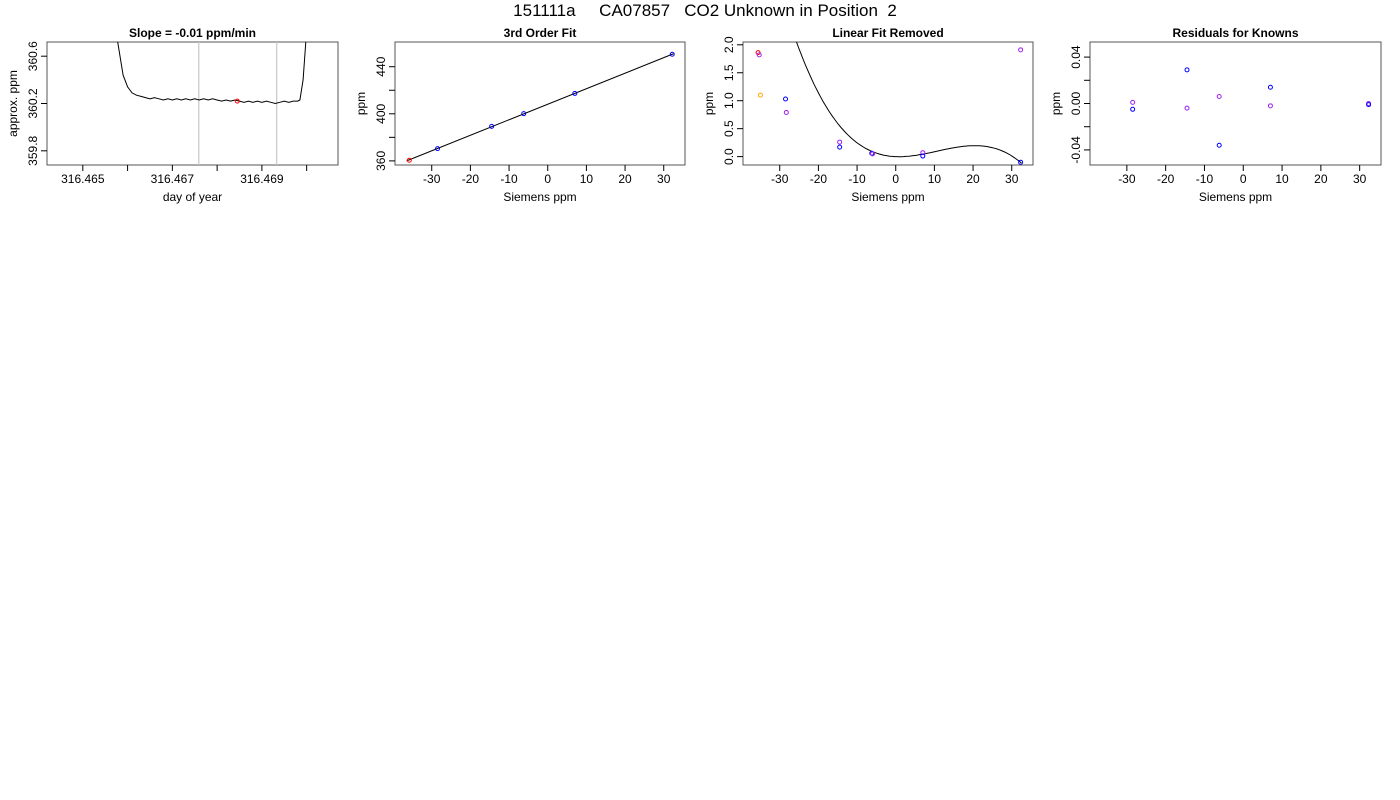  Describe the element at coordinates (192, 197) in the screenshot. I see `x-axis-label: day of year` at that location.